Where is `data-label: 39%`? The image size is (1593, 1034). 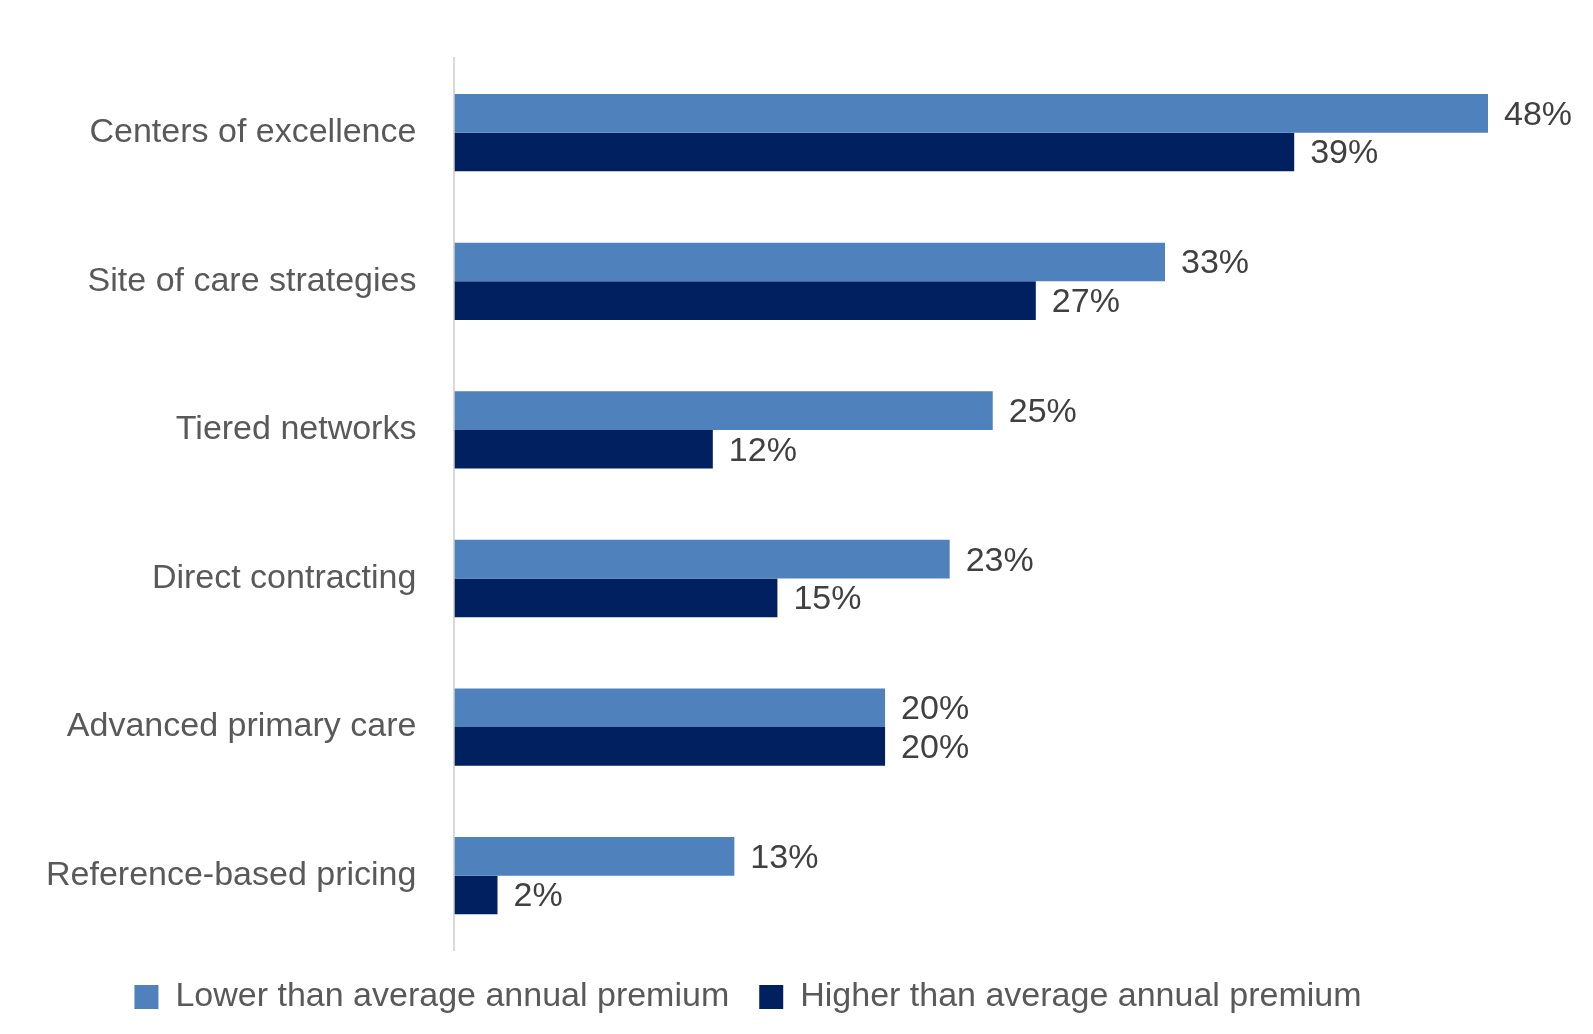 data-label: 39% is located at coordinates (1344, 151).